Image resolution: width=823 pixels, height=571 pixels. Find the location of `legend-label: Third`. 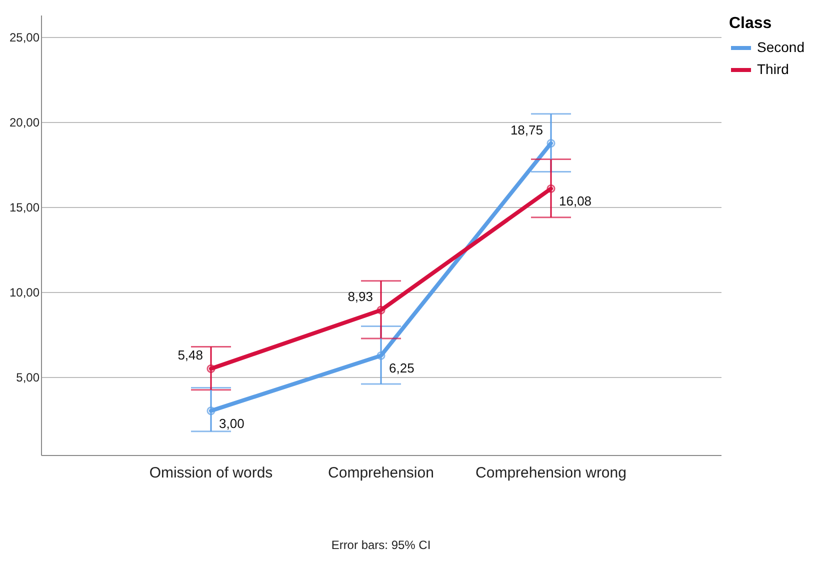

legend-label: Third is located at coordinates (773, 69).